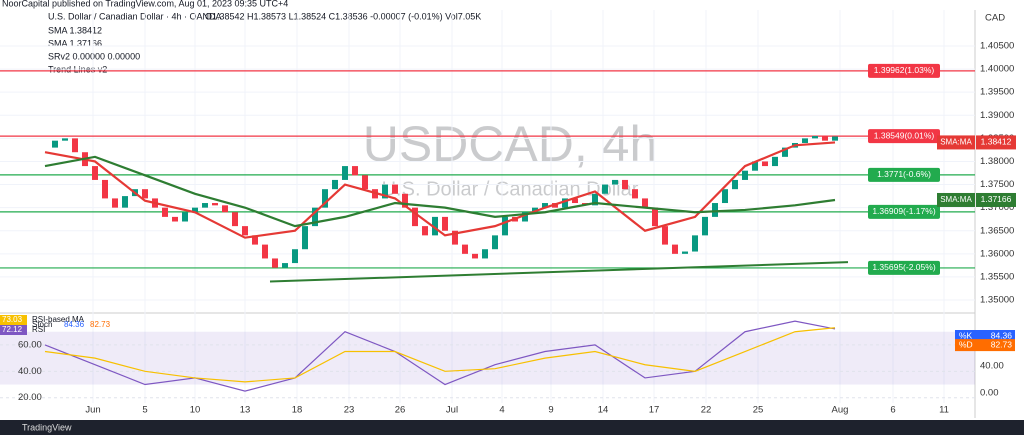  I want to click on x-tick-label: 25, so click(758, 410).